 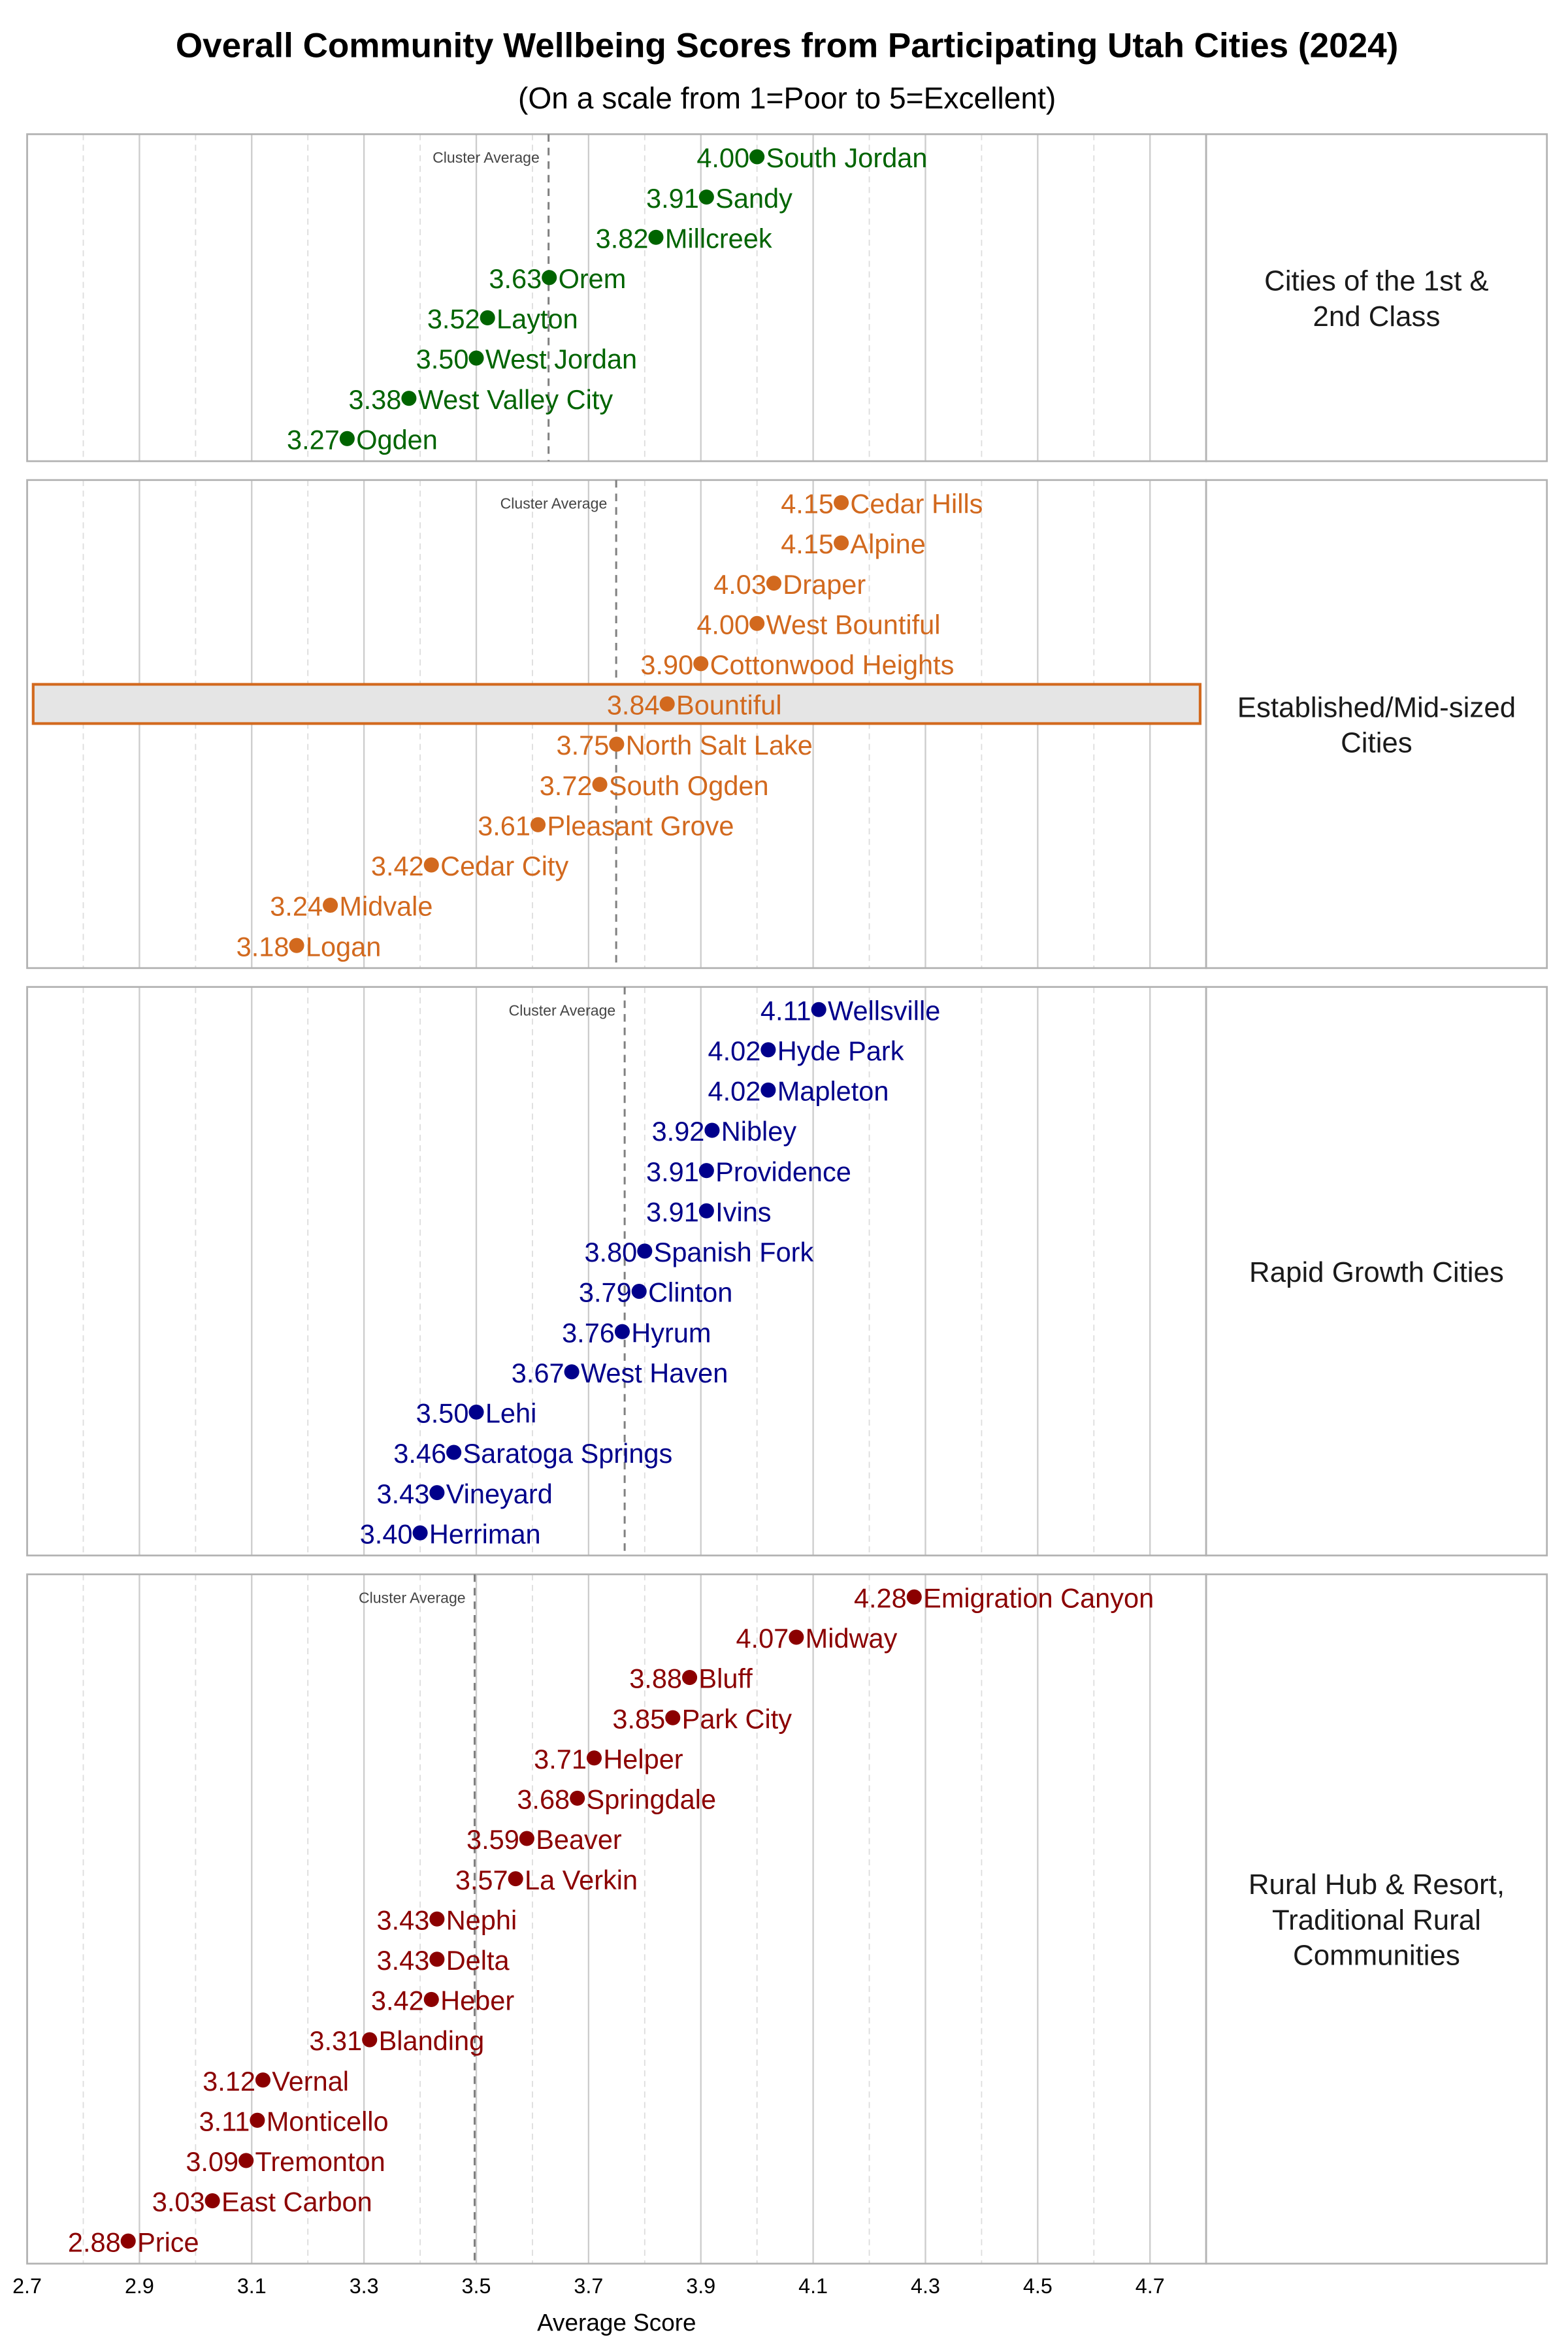 I want to click on city-label: West Bountiful, so click(x=853, y=624).